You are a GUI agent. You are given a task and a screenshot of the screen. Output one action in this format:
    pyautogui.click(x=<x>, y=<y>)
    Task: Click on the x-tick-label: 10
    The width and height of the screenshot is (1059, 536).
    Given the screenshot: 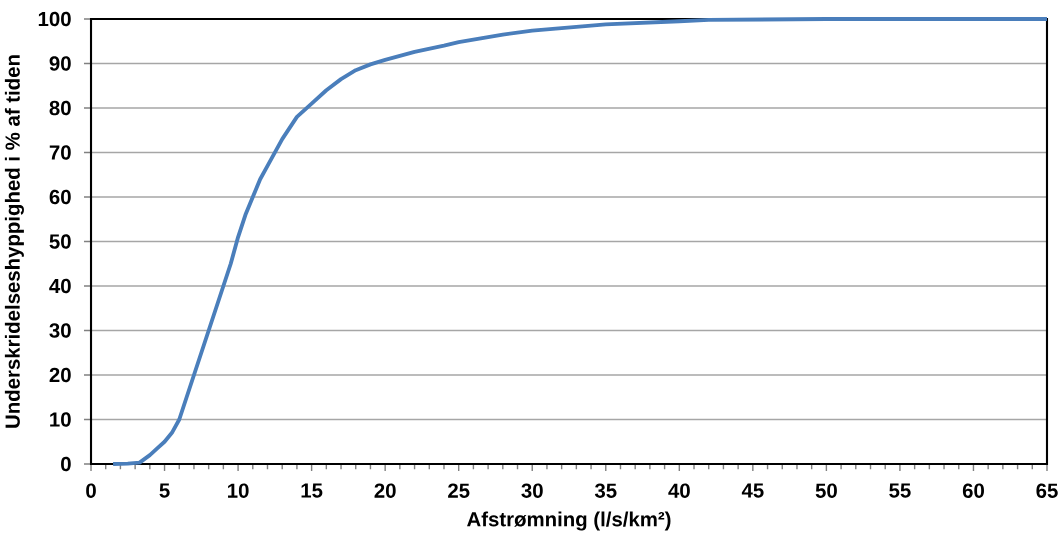 What is the action you would take?
    pyautogui.click(x=238, y=490)
    